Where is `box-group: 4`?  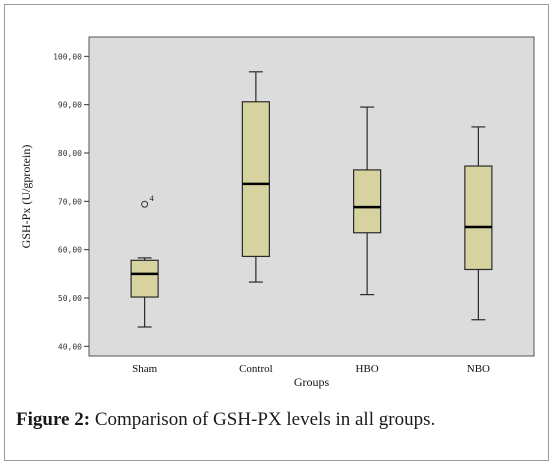 box-group: 4 is located at coordinates (144, 261).